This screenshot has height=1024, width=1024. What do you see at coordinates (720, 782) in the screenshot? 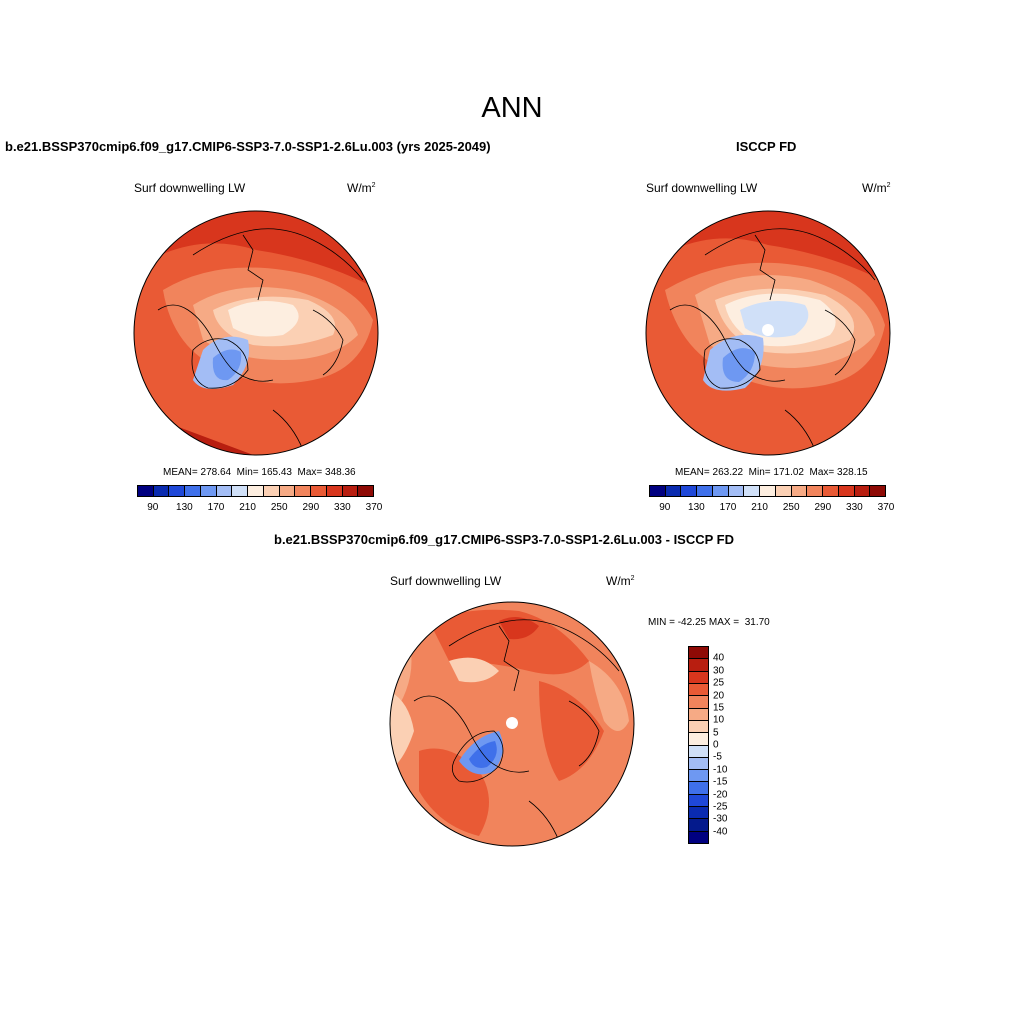
I see `colorbar-tick-label: -15` at bounding box center [720, 782].